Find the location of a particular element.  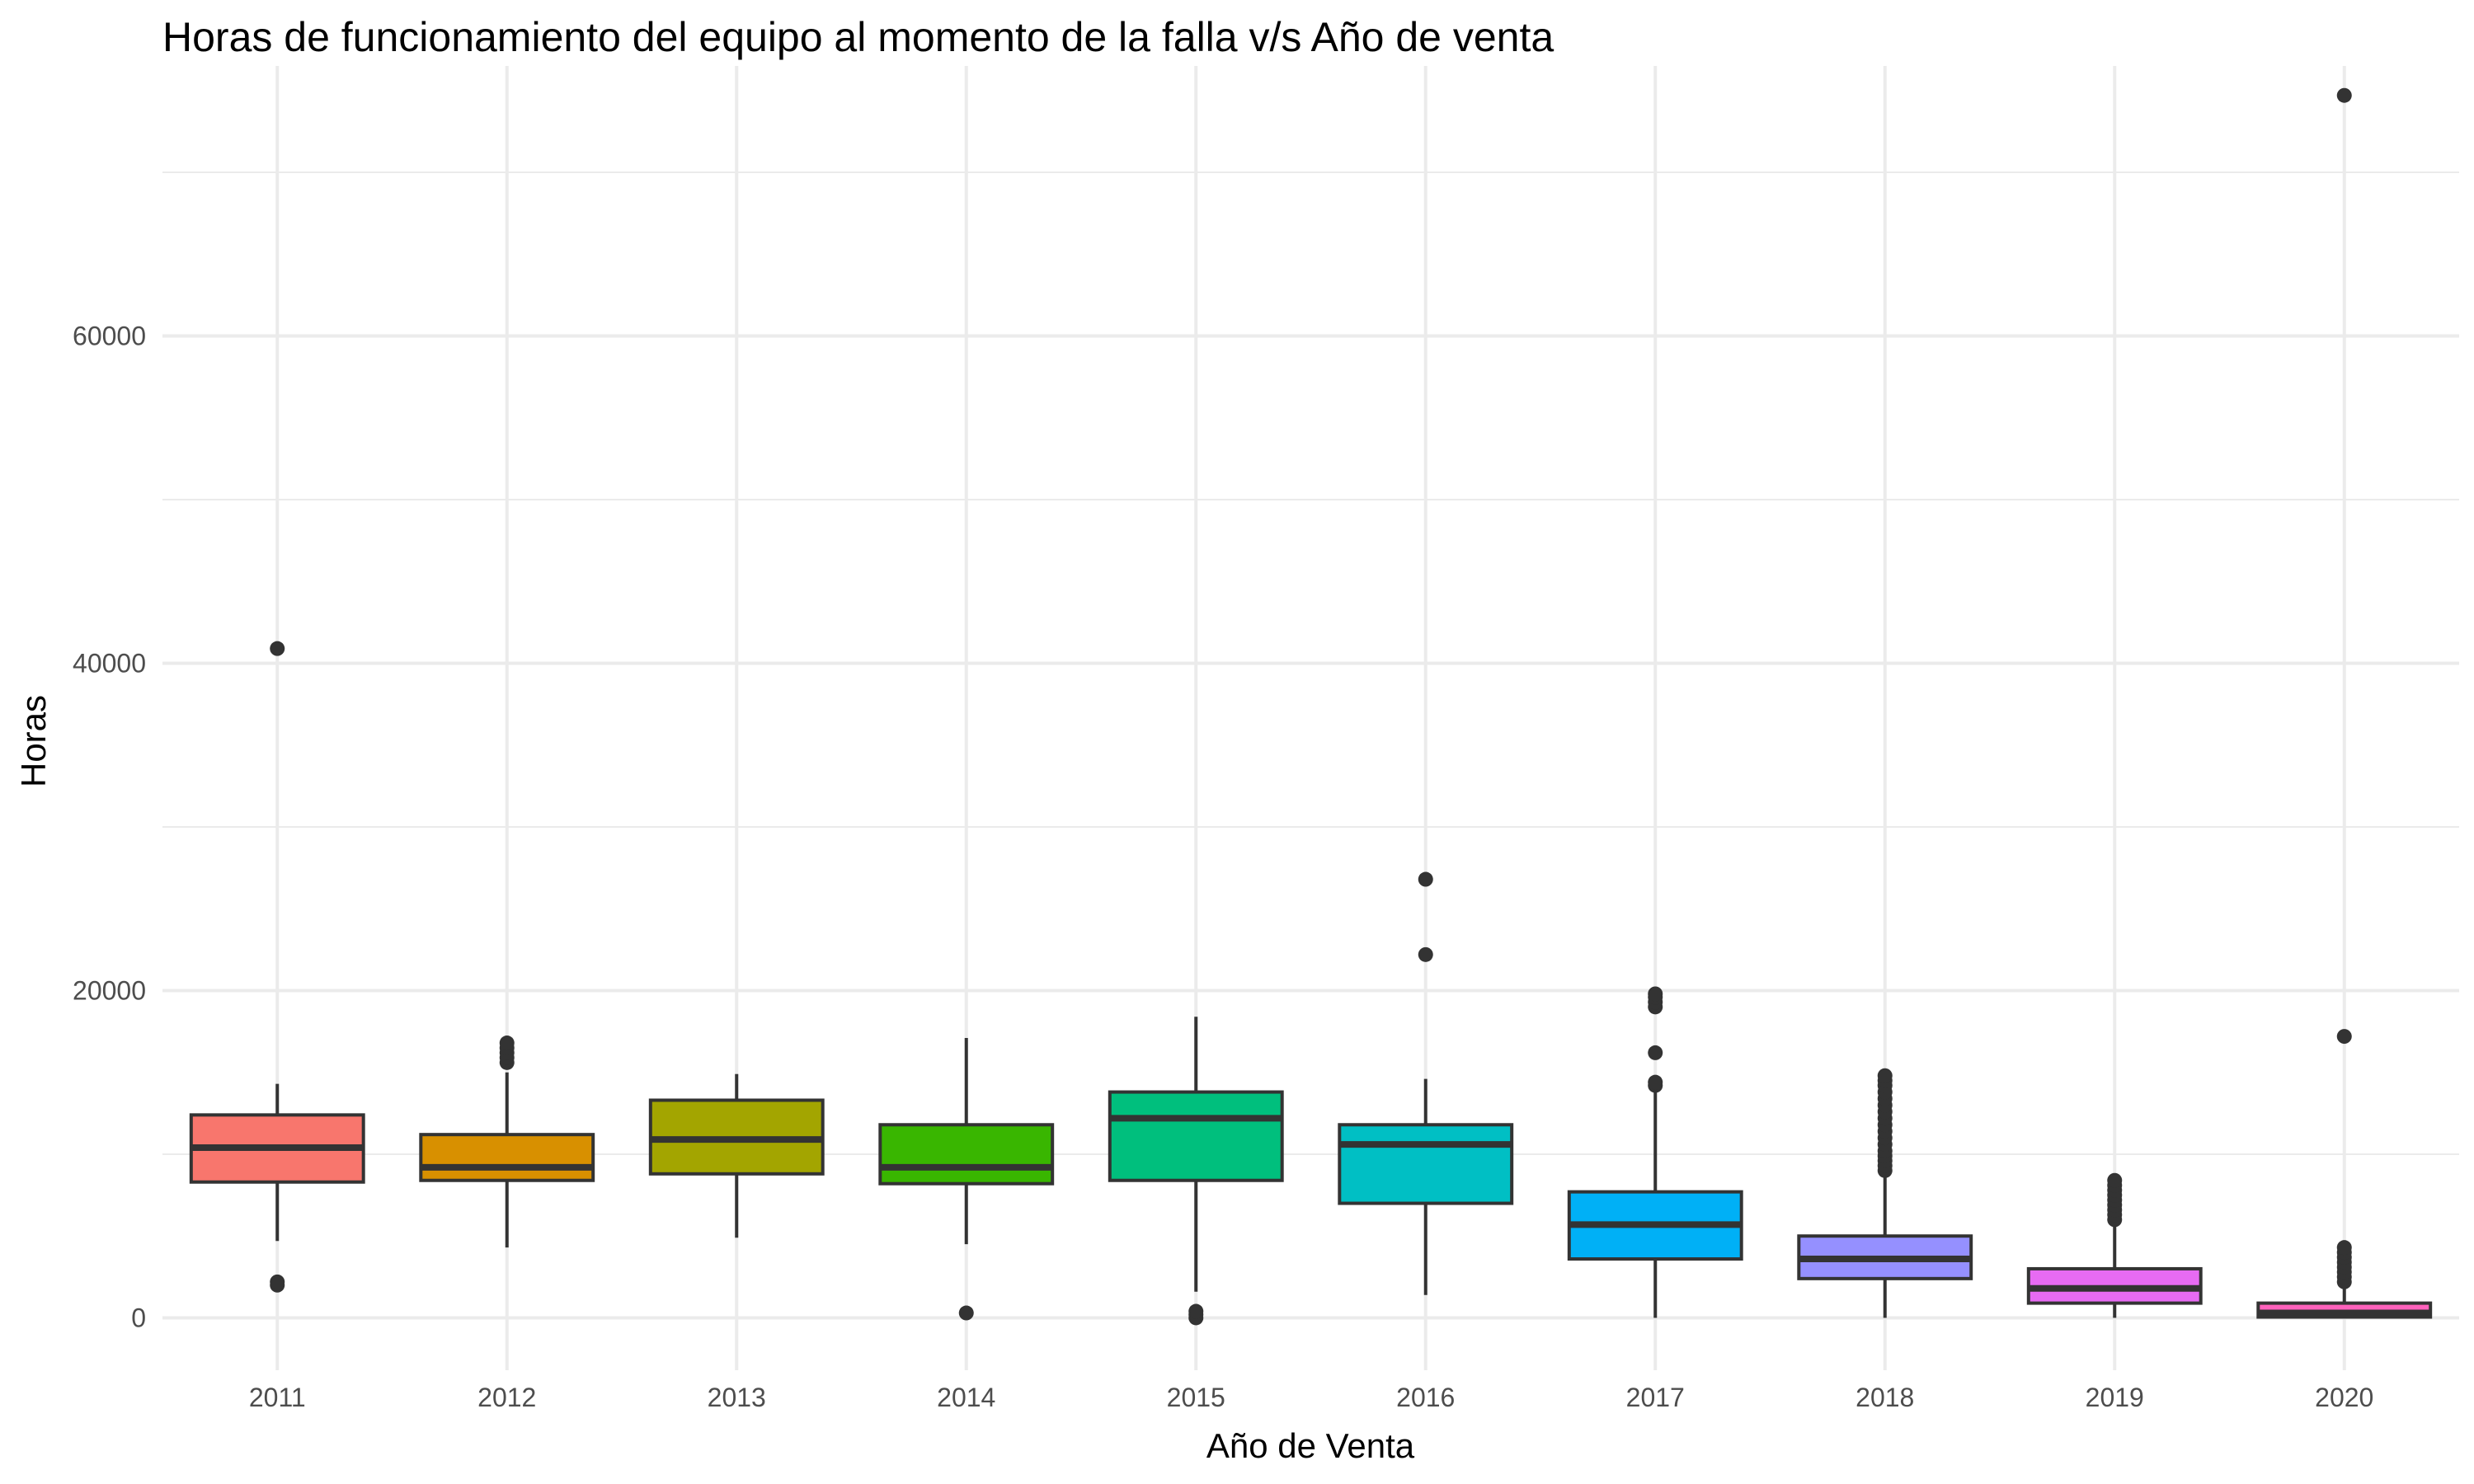

x-tick-label: 2020 is located at coordinates (2344, 1397).